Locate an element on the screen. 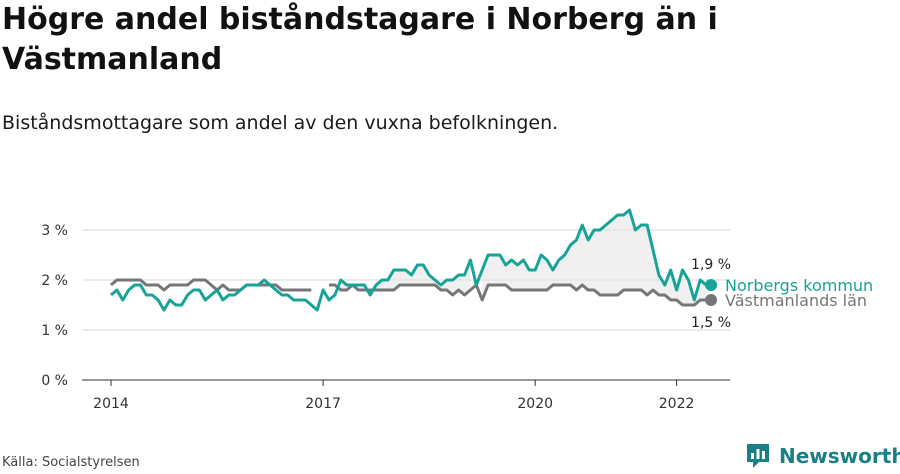 The width and height of the screenshot is (900, 474). x-tick-label: 2022 is located at coordinates (677, 404).